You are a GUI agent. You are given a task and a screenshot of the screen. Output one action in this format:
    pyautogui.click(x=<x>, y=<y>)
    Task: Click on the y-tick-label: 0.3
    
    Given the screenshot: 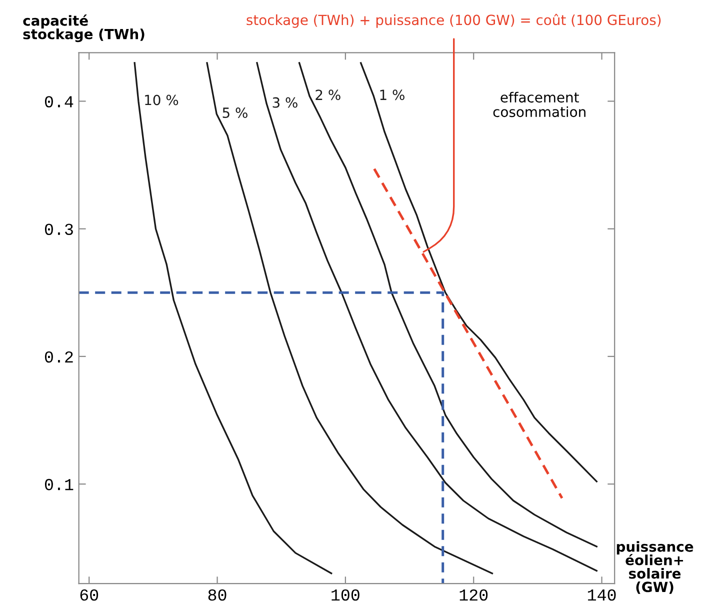 What is the action you would take?
    pyautogui.click(x=58, y=230)
    